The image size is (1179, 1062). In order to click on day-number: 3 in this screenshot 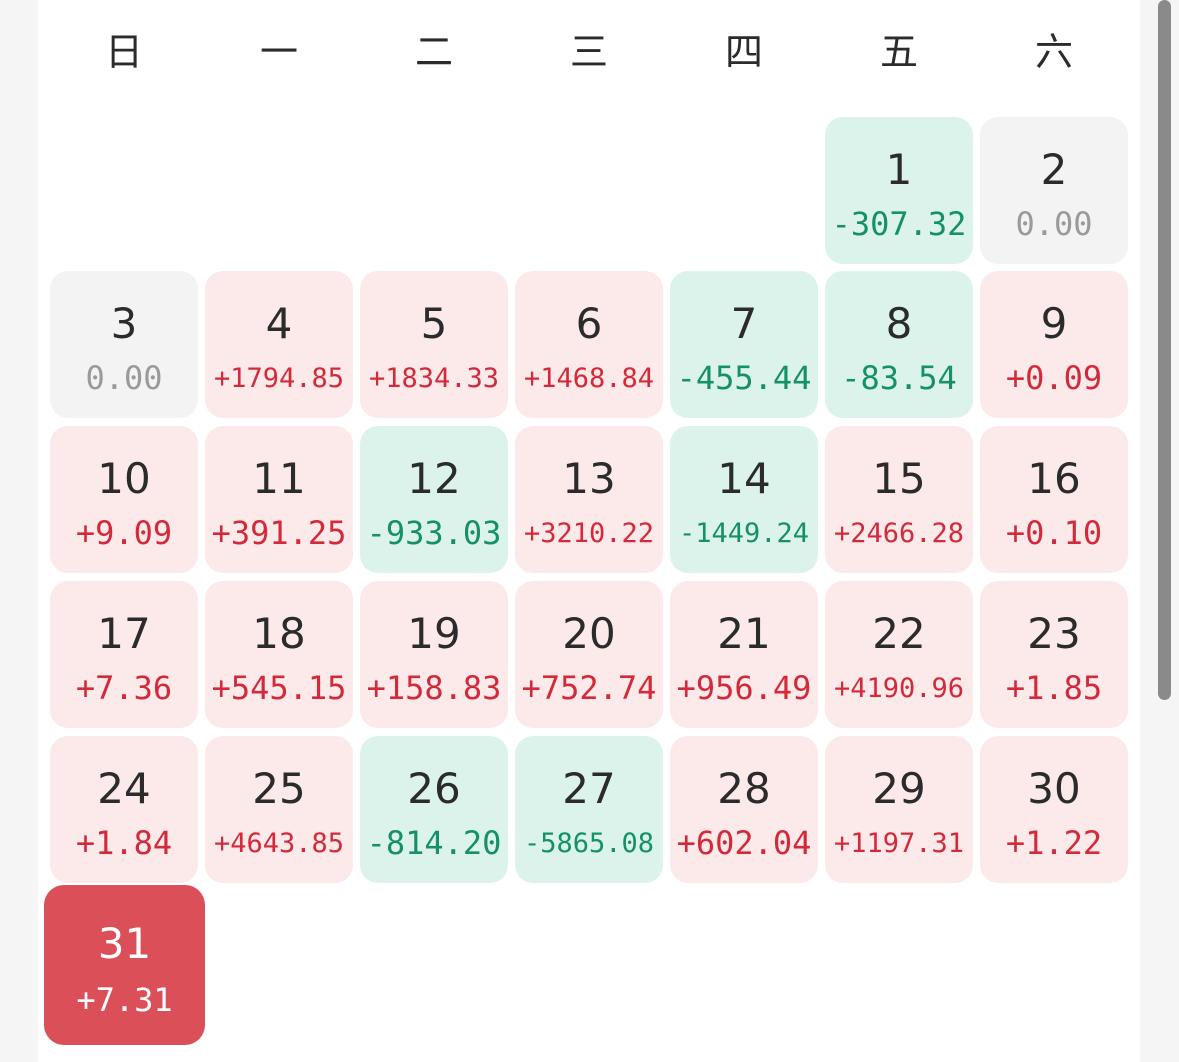, I will do `click(124, 323)`.